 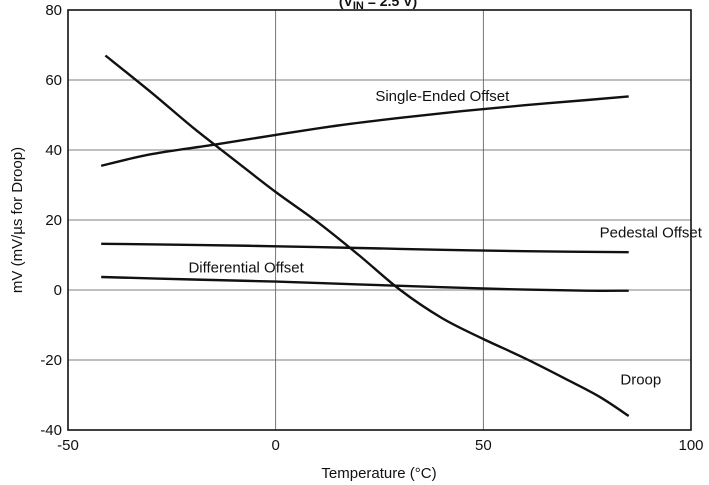 What do you see at coordinates (365, 283) in the screenshot?
I see `series-line-differential-offset` at bounding box center [365, 283].